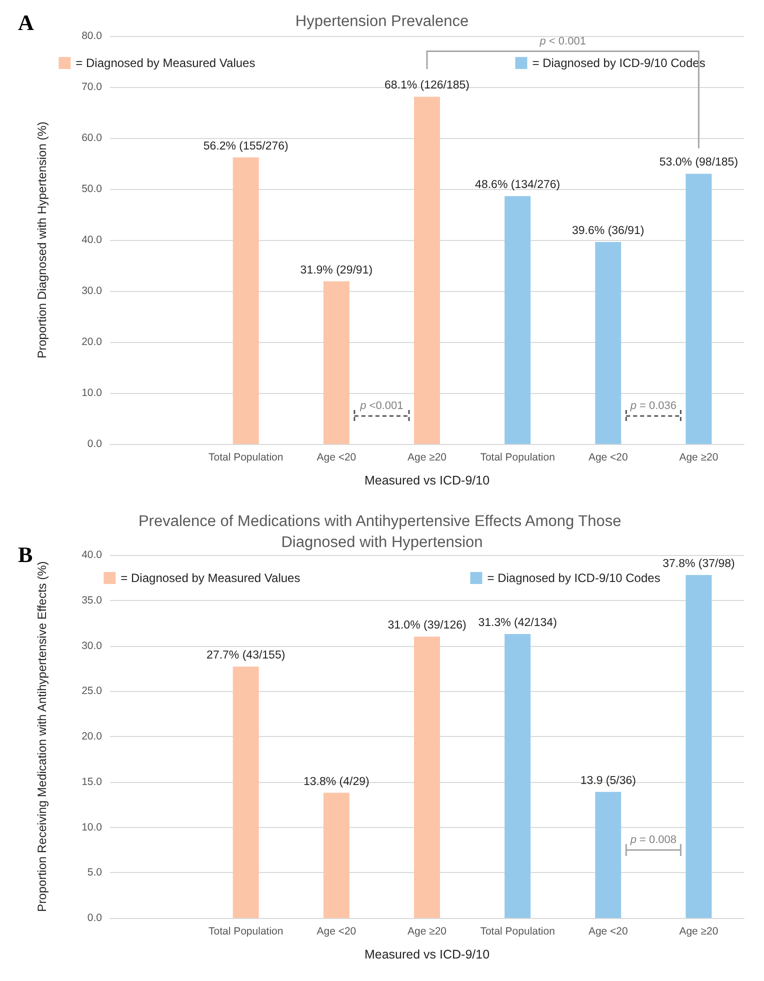 Image resolution: width=764 pixels, height=981 pixels. I want to click on data-label: 48.6% (134/276), so click(517, 185).